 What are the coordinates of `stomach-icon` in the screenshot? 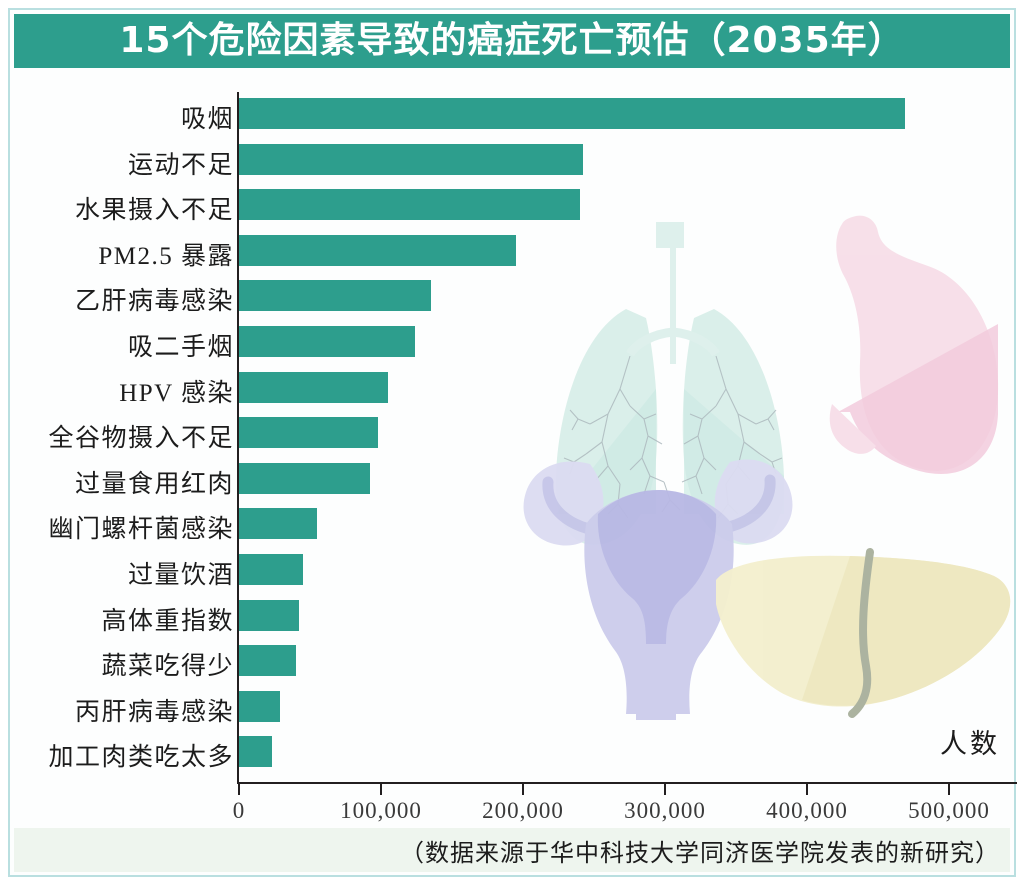 It's located at (914, 344).